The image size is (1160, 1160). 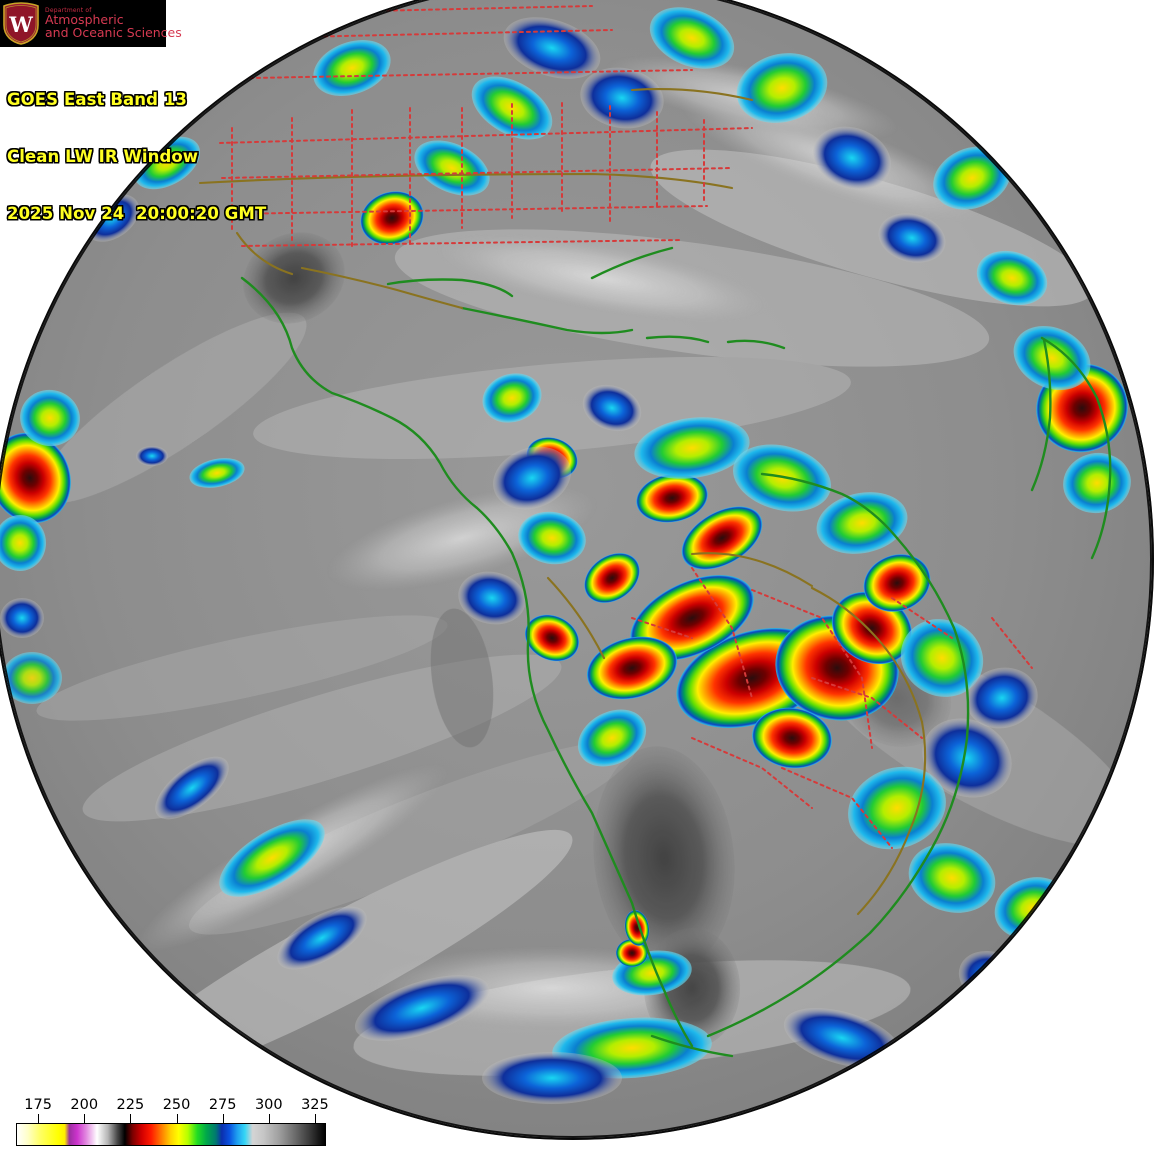 I want to click on colorbar-label-300: 300, so click(x=268, y=1105).